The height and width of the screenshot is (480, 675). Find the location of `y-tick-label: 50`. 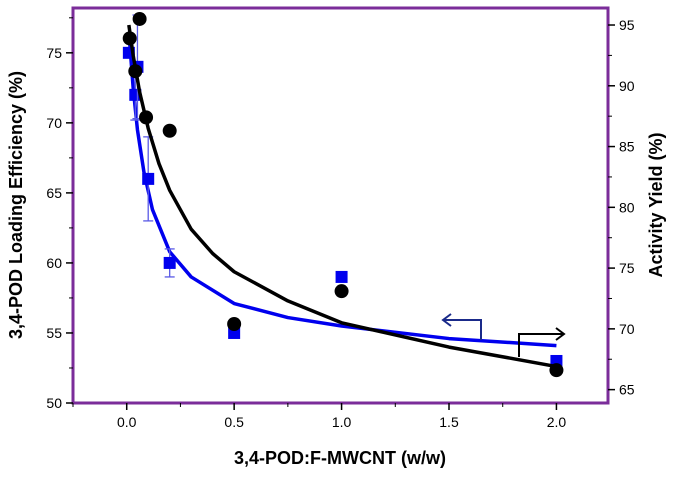

y-tick-label: 50 is located at coordinates (54, 403).